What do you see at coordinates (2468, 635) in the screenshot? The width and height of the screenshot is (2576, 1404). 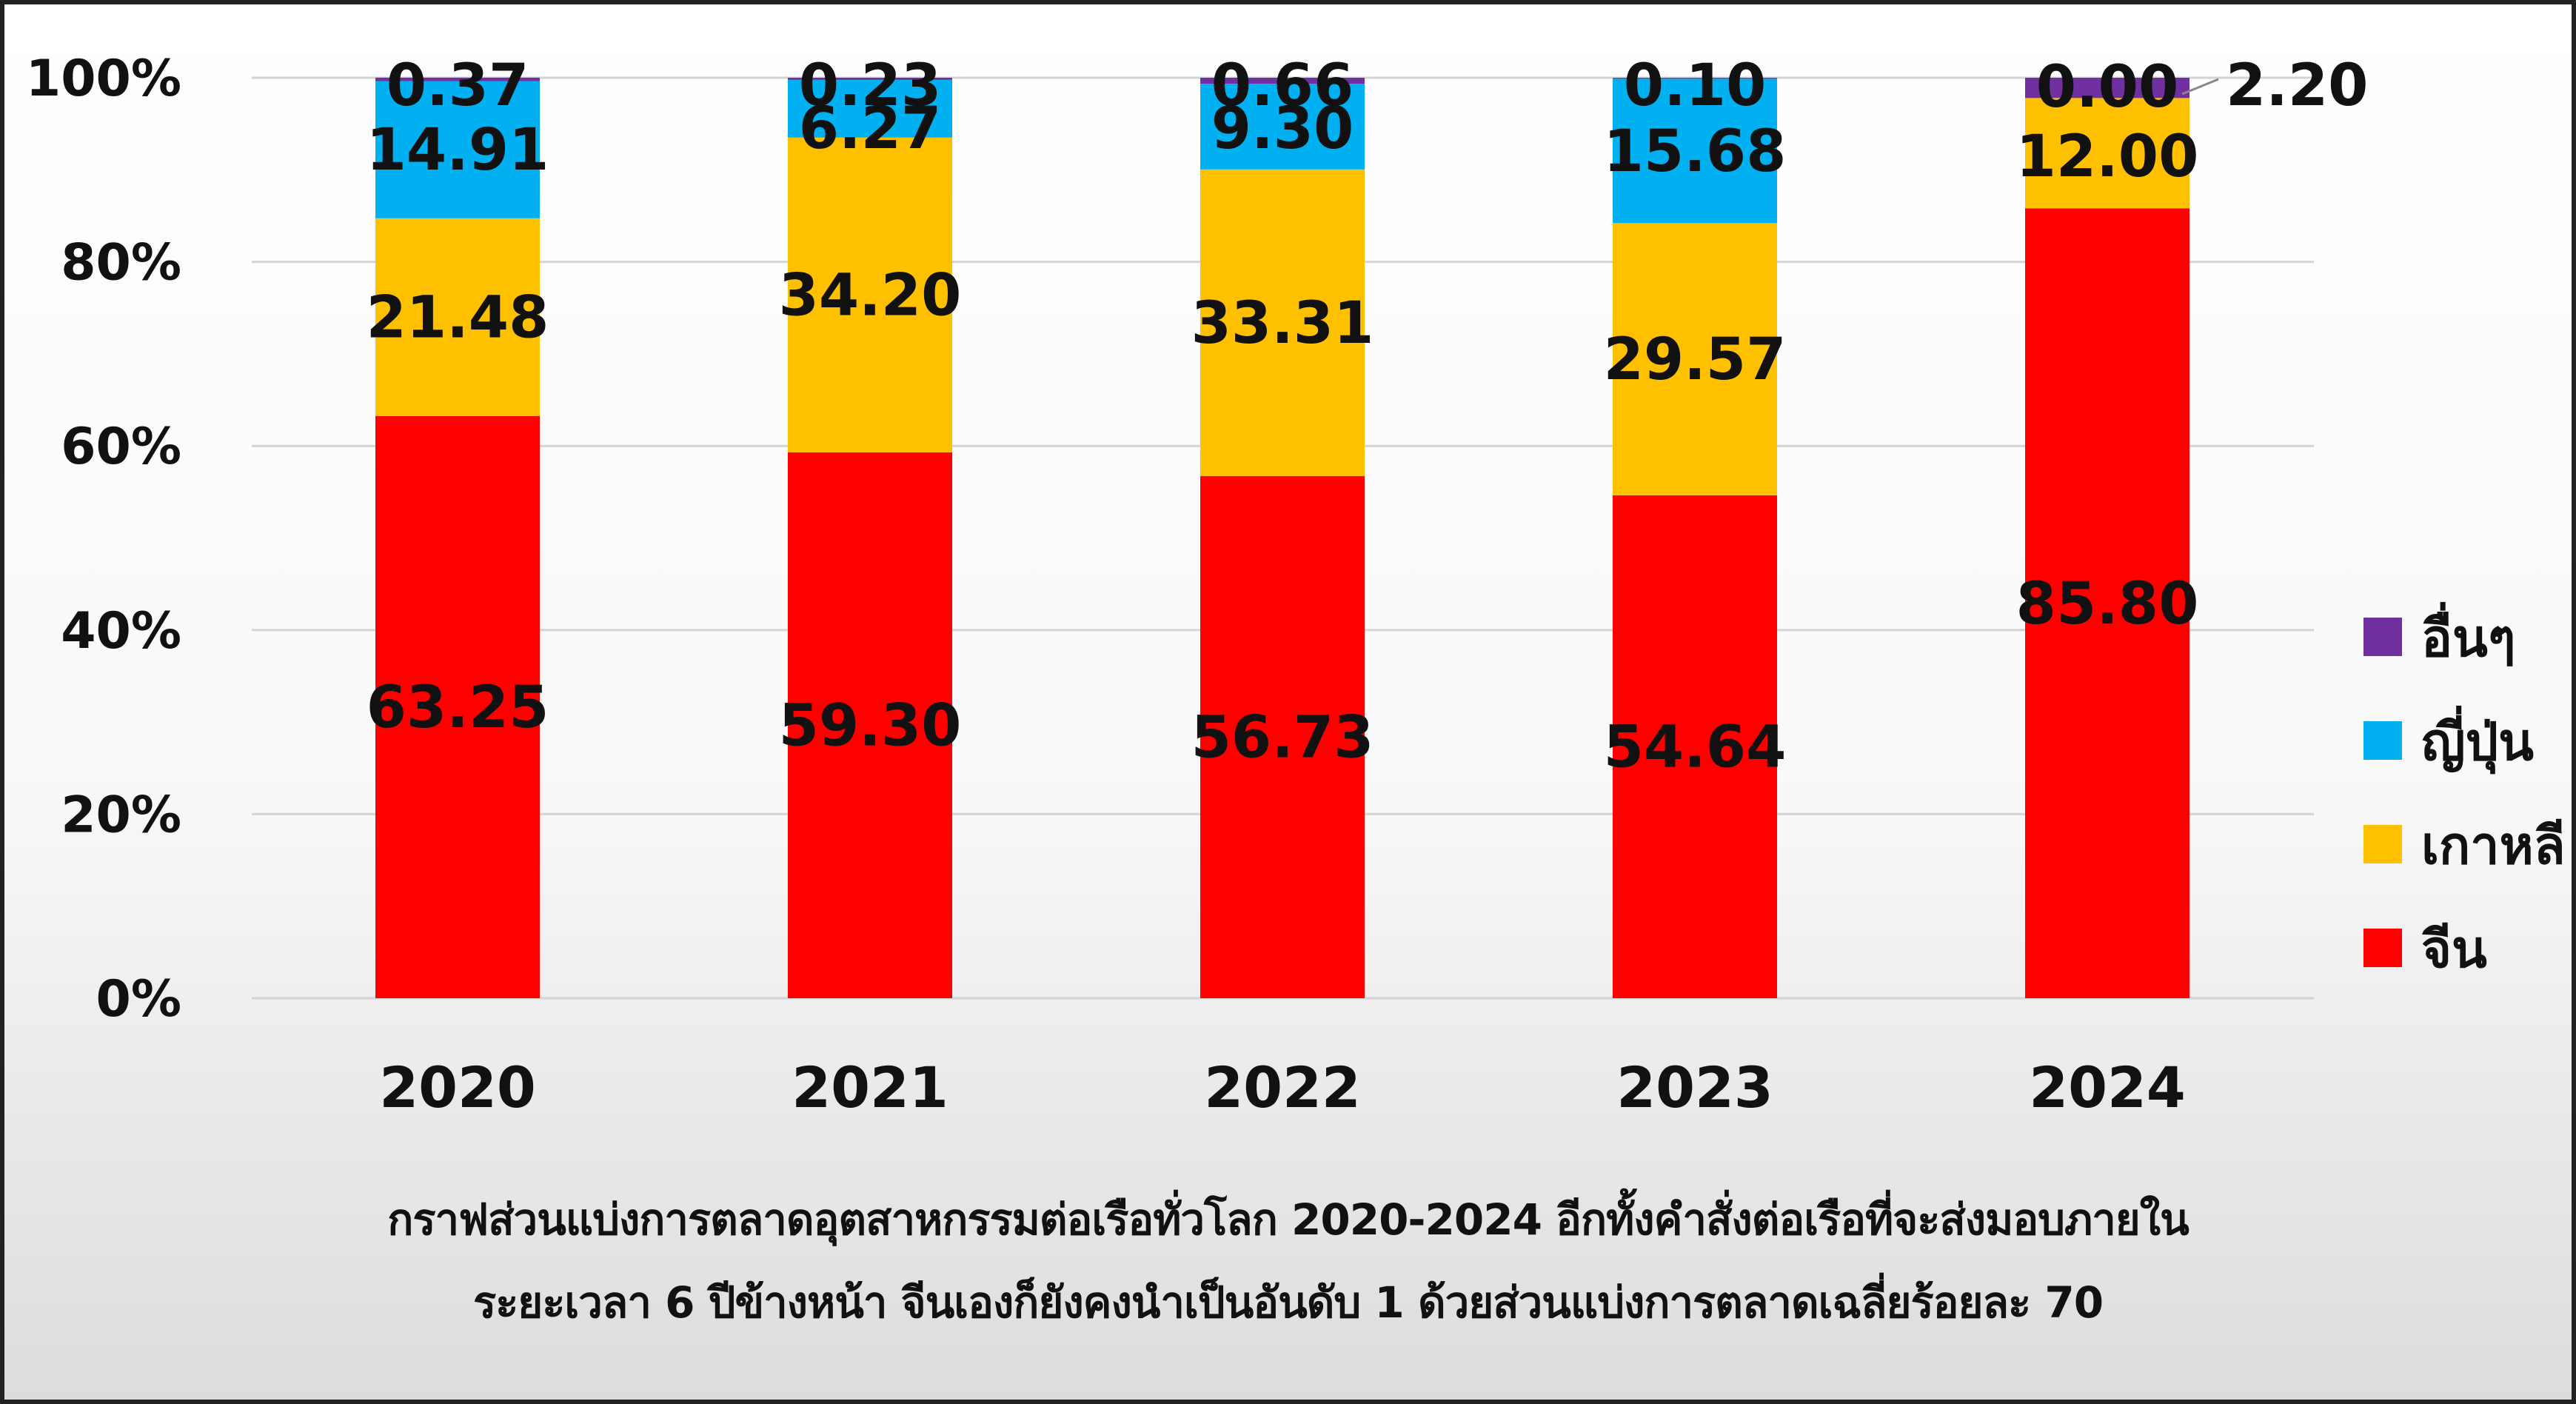 I see `legend-label: อื่นๆ` at bounding box center [2468, 635].